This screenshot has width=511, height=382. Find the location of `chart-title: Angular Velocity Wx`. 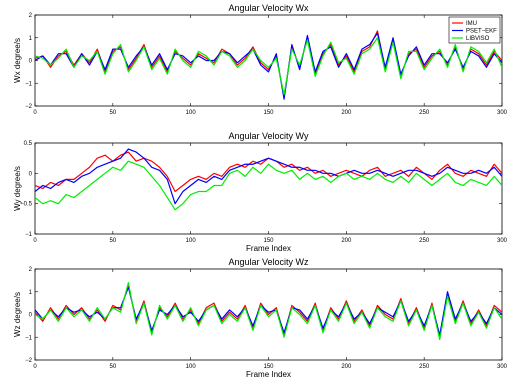

chart-title: Angular Velocity Wx is located at coordinates (268, 8).